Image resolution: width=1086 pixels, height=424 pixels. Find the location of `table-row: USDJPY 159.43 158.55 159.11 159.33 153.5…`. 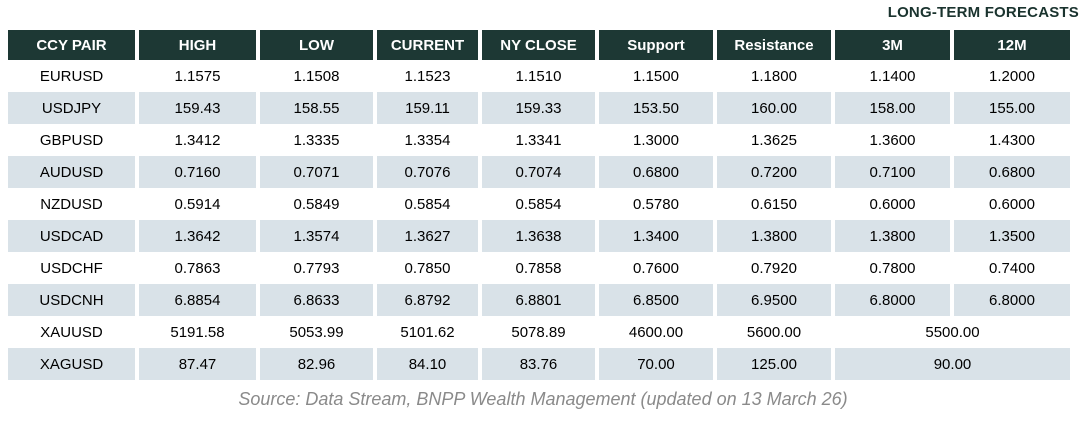

table-row: USDJPY 159.43 158.55 159.11 159.33 153.5… is located at coordinates (539, 108).